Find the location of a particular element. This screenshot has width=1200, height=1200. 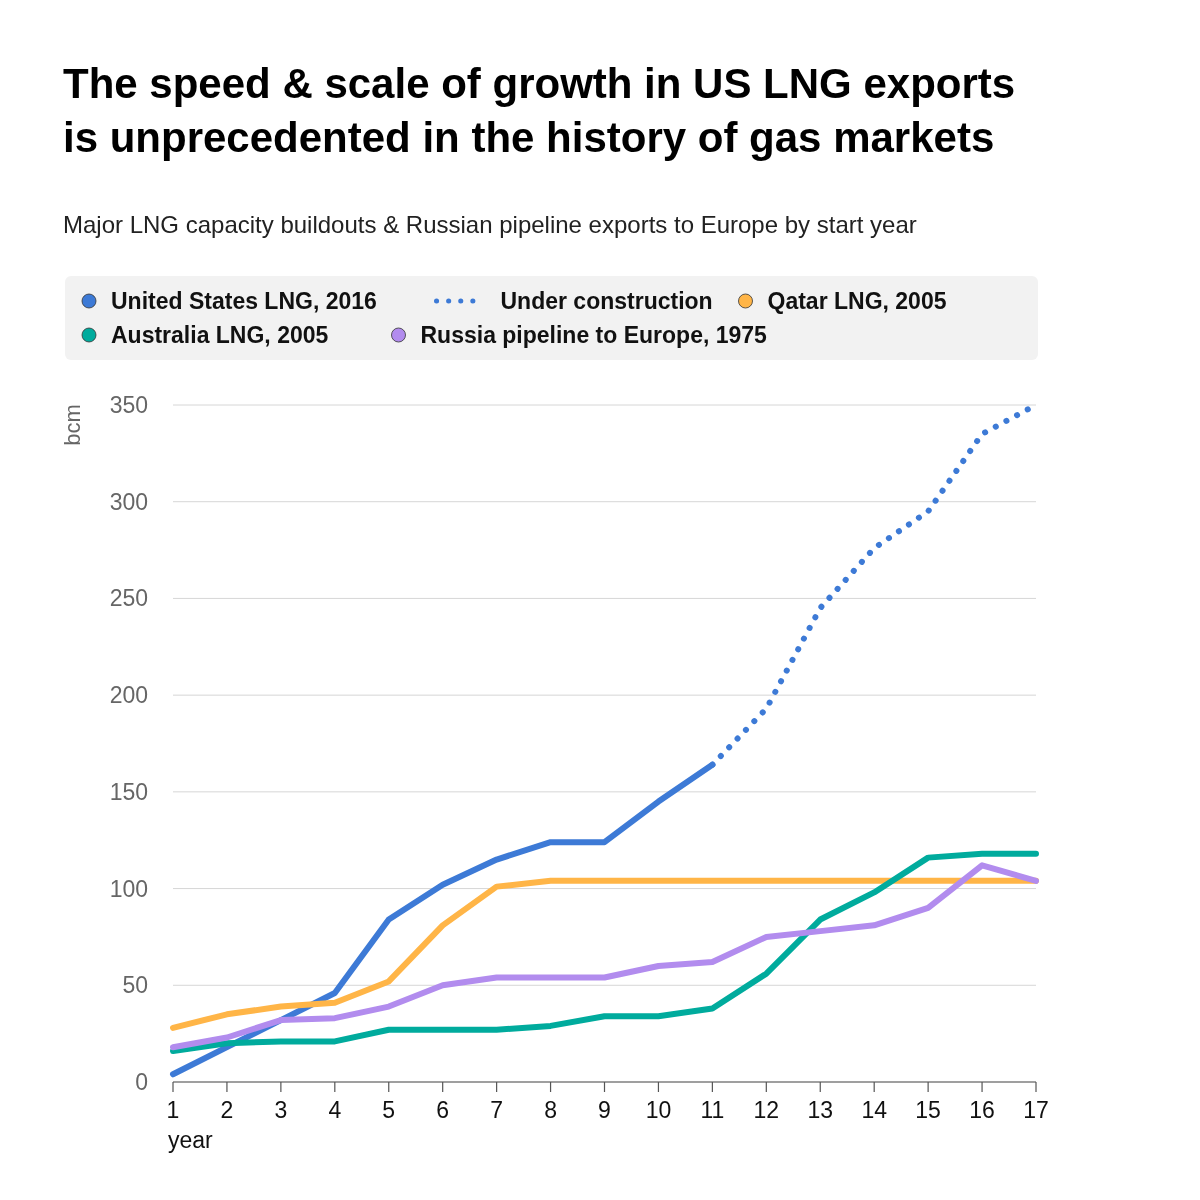

x-tick-label: 12 is located at coordinates (766, 1110).